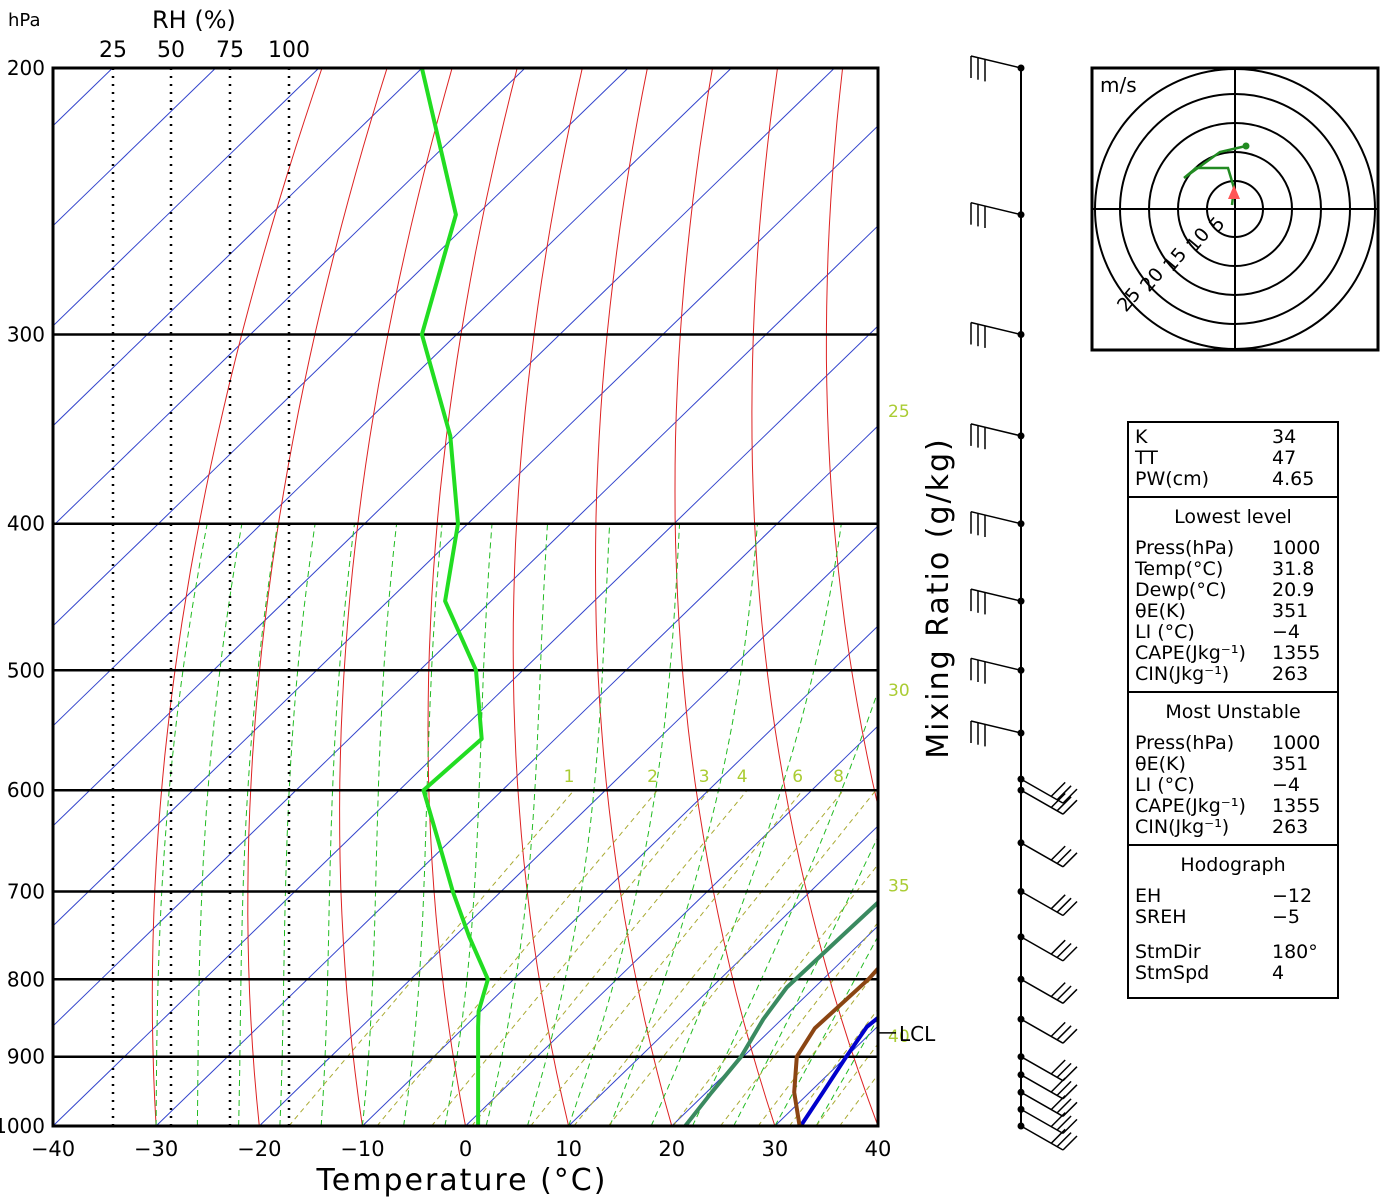 The height and width of the screenshot is (1199, 1382). Describe the element at coordinates (1234, 192) in the screenshot. I see `storm-motion-marker` at that location.